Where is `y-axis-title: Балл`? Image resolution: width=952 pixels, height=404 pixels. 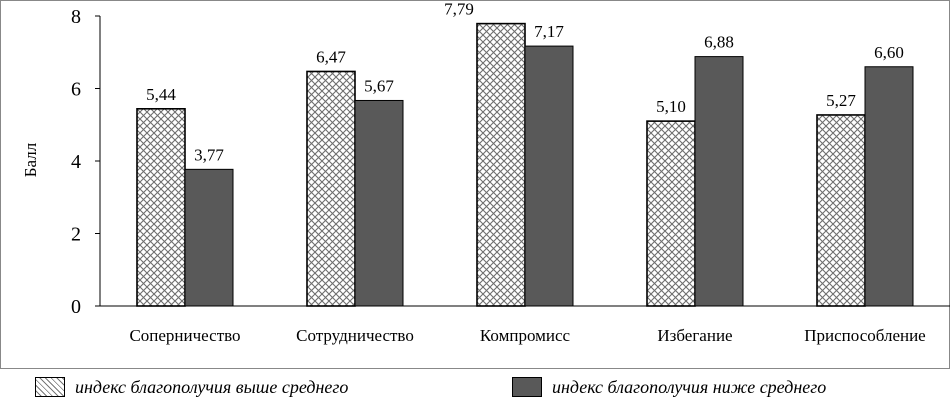
y-axis-title: Балл is located at coordinates (30, 159).